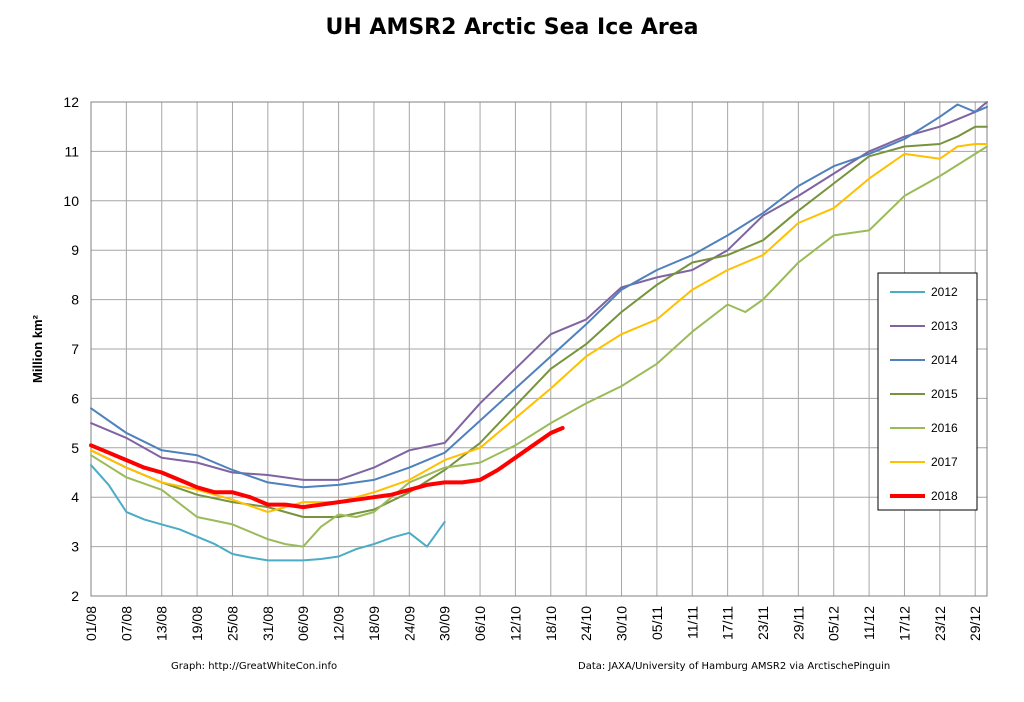  Describe the element at coordinates (268, 623) in the screenshot. I see `x-tick-label: 31/08` at that location.